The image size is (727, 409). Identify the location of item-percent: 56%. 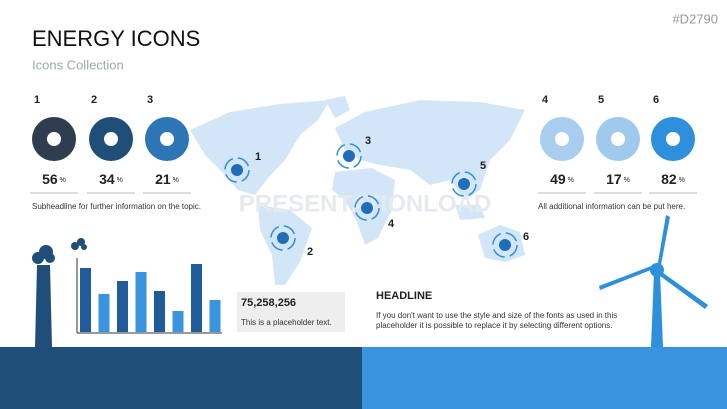
(54, 179).